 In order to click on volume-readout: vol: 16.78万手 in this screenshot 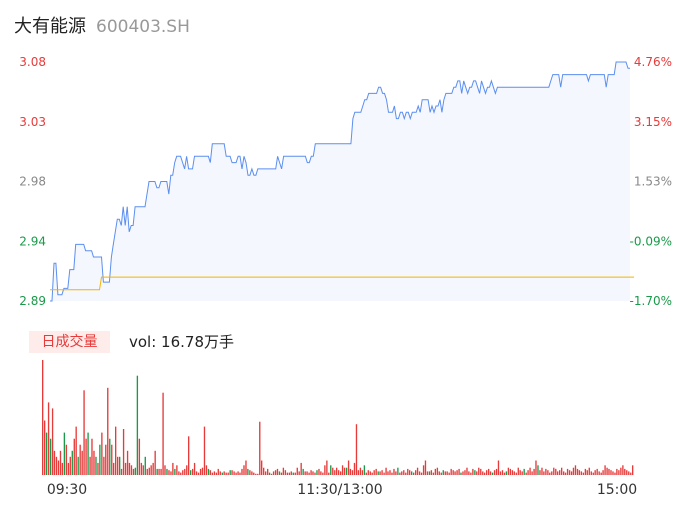, I will do `click(181, 342)`.